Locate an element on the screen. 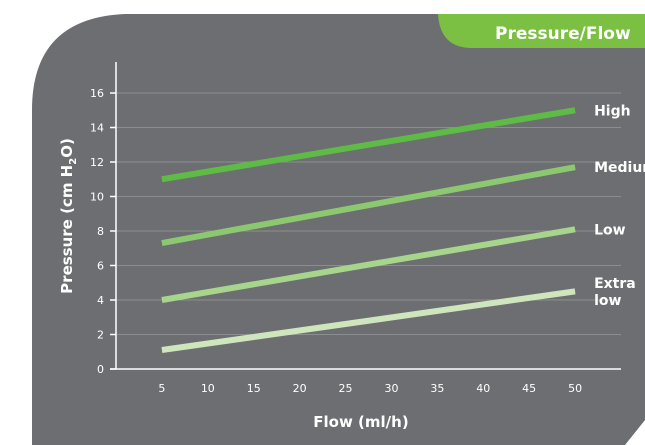 This screenshot has height=445, width=645. x-axis-title: Flow (ml/h) is located at coordinates (360, 422).